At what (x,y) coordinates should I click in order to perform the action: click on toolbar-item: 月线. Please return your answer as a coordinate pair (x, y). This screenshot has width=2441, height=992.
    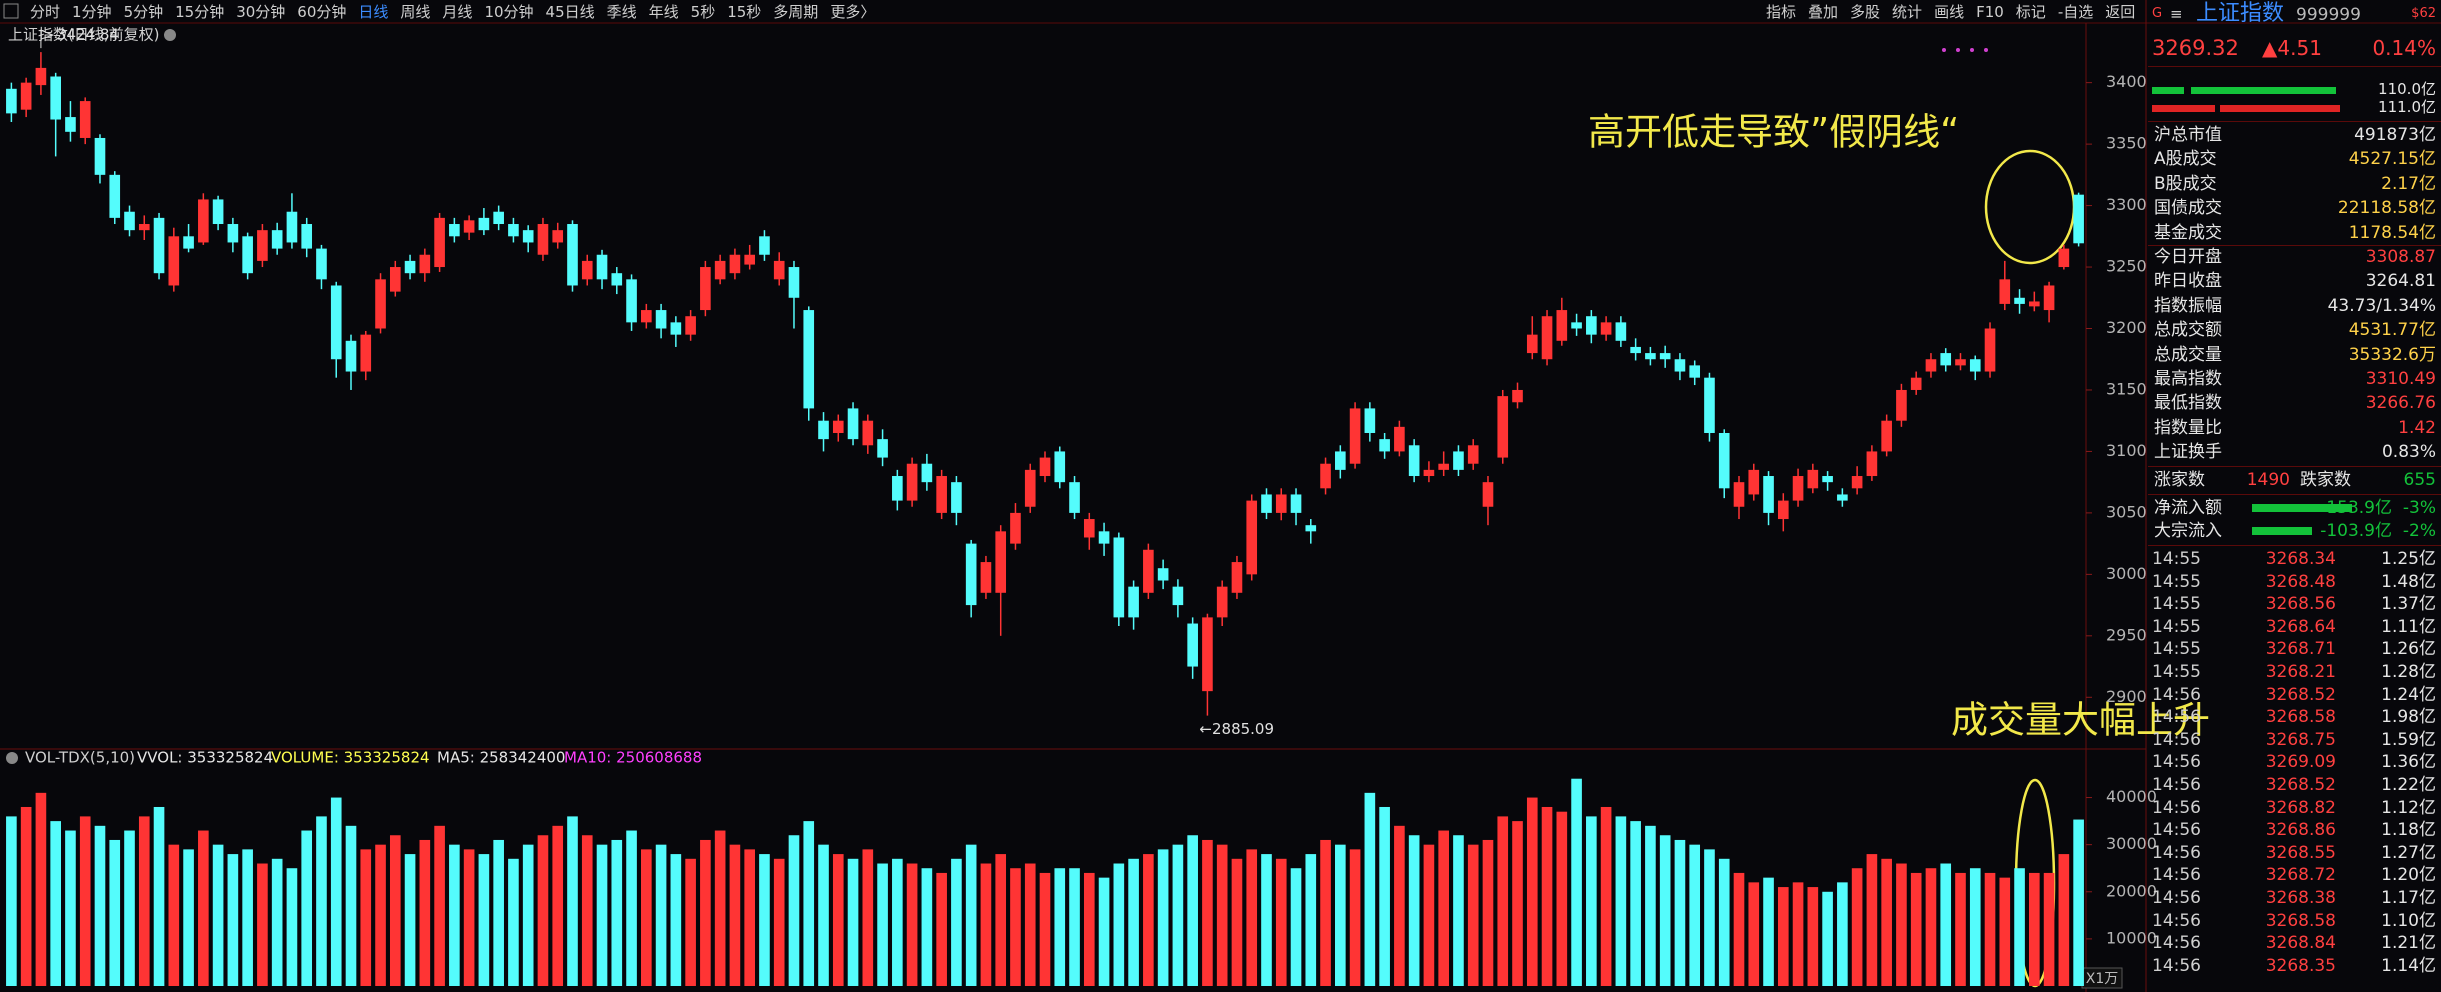
    Looking at the image, I should click on (457, 12).